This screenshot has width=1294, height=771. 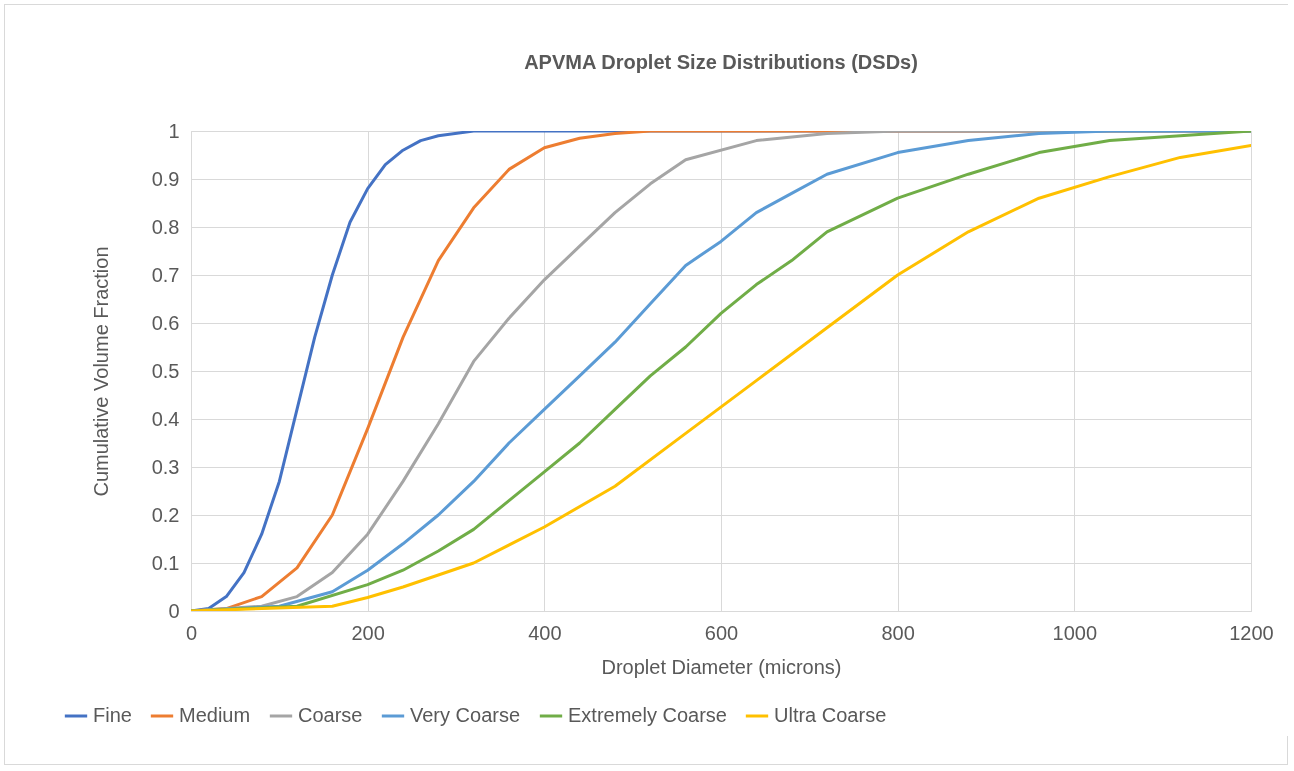 I want to click on x-tick-label: 1000, so click(x=1075, y=632).